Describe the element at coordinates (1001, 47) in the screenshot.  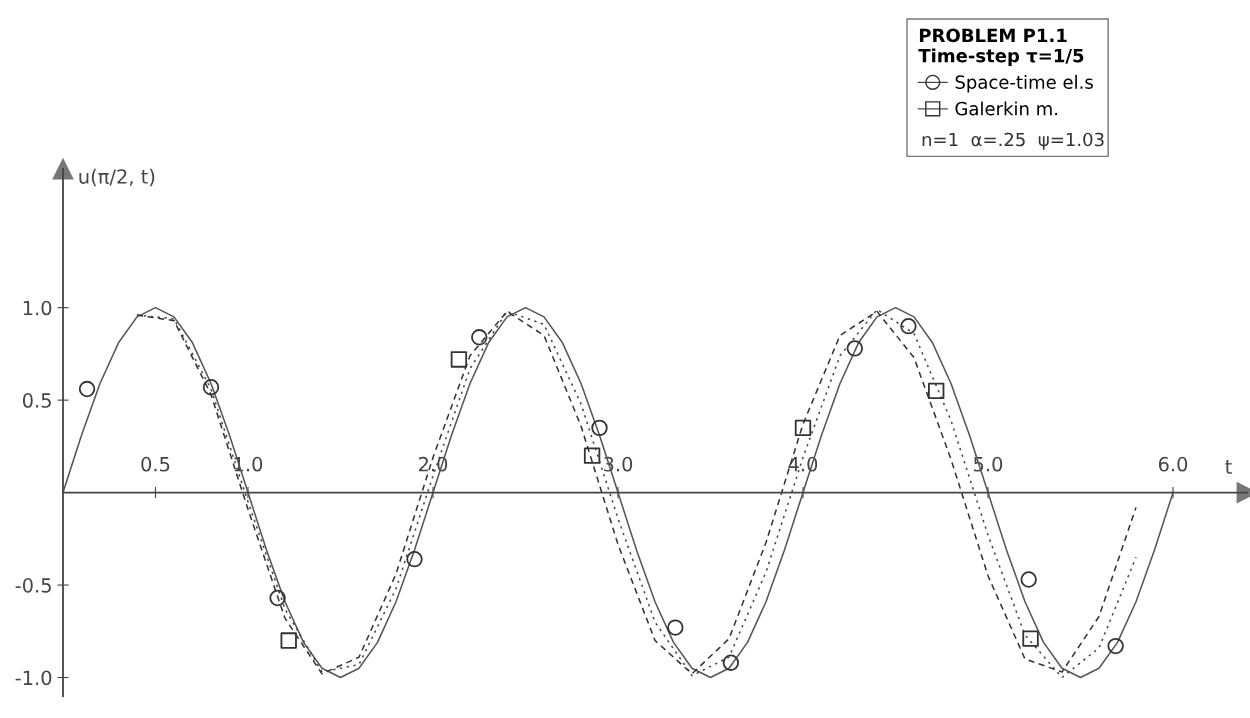
I see `legend-title: PROBLEM P1.1 Time-step τ=1/5` at that location.